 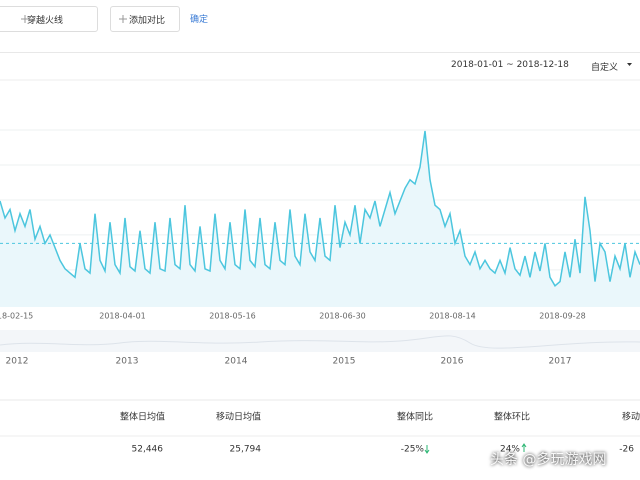 What do you see at coordinates (629, 64) in the screenshot?
I see `dropdown-arrow` at bounding box center [629, 64].